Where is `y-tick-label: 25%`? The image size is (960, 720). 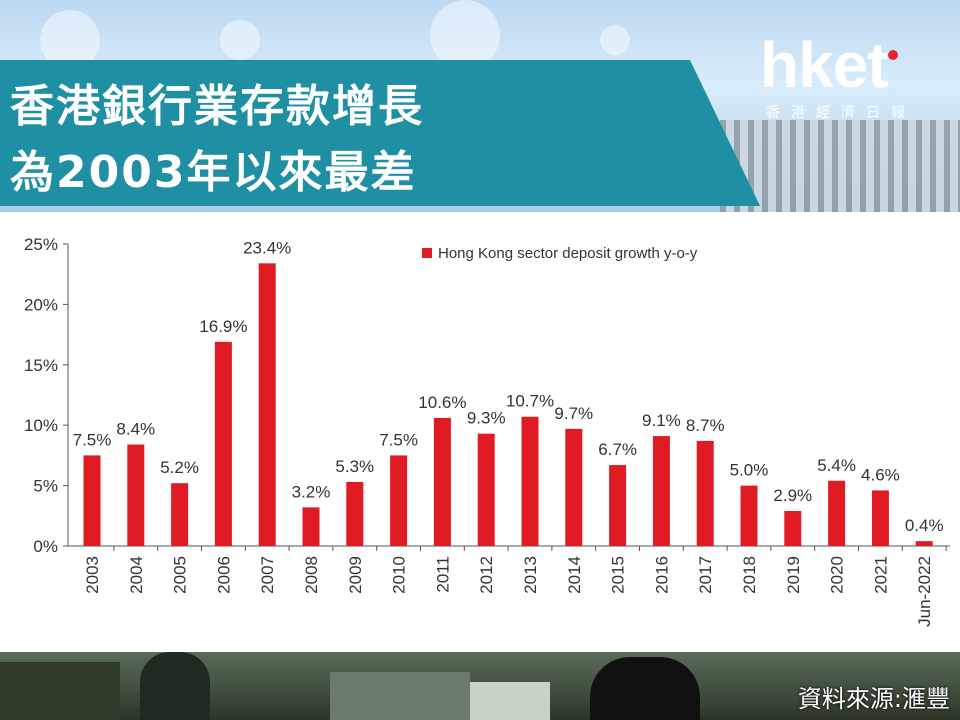
y-tick-label: 25% is located at coordinates (41, 244).